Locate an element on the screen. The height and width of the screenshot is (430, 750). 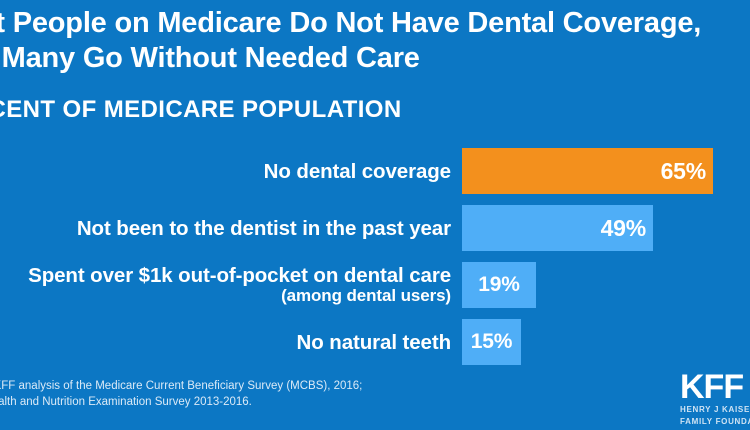
kff-logo-subline-2: FAMILY FOUNDATION is located at coordinates (715, 421).